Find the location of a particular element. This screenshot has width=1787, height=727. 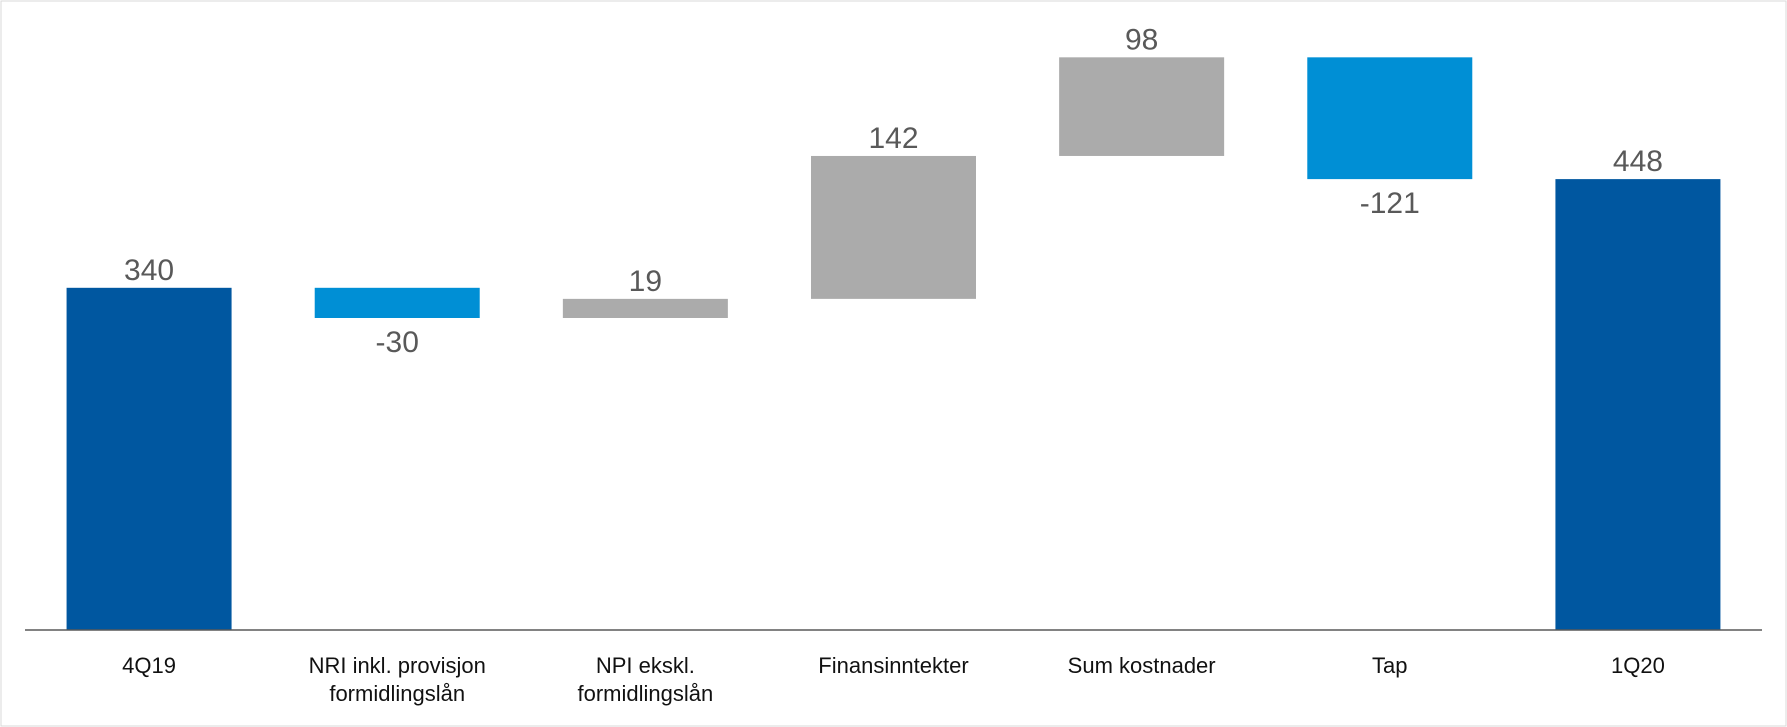

x-tick-label: Finansinntekter is located at coordinates (893, 665).